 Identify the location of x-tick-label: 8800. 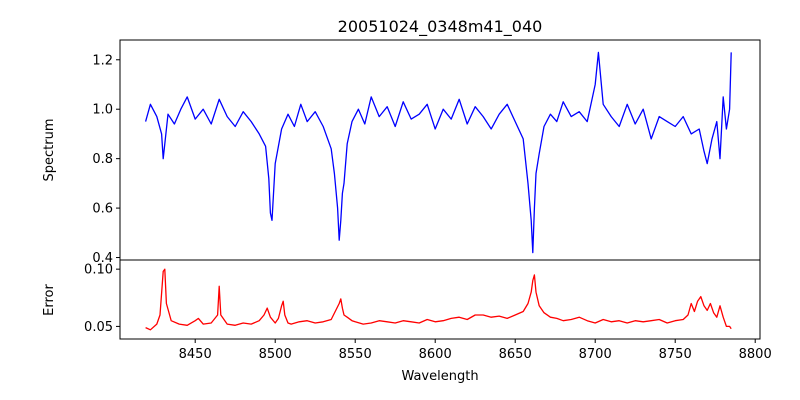
(755, 354).